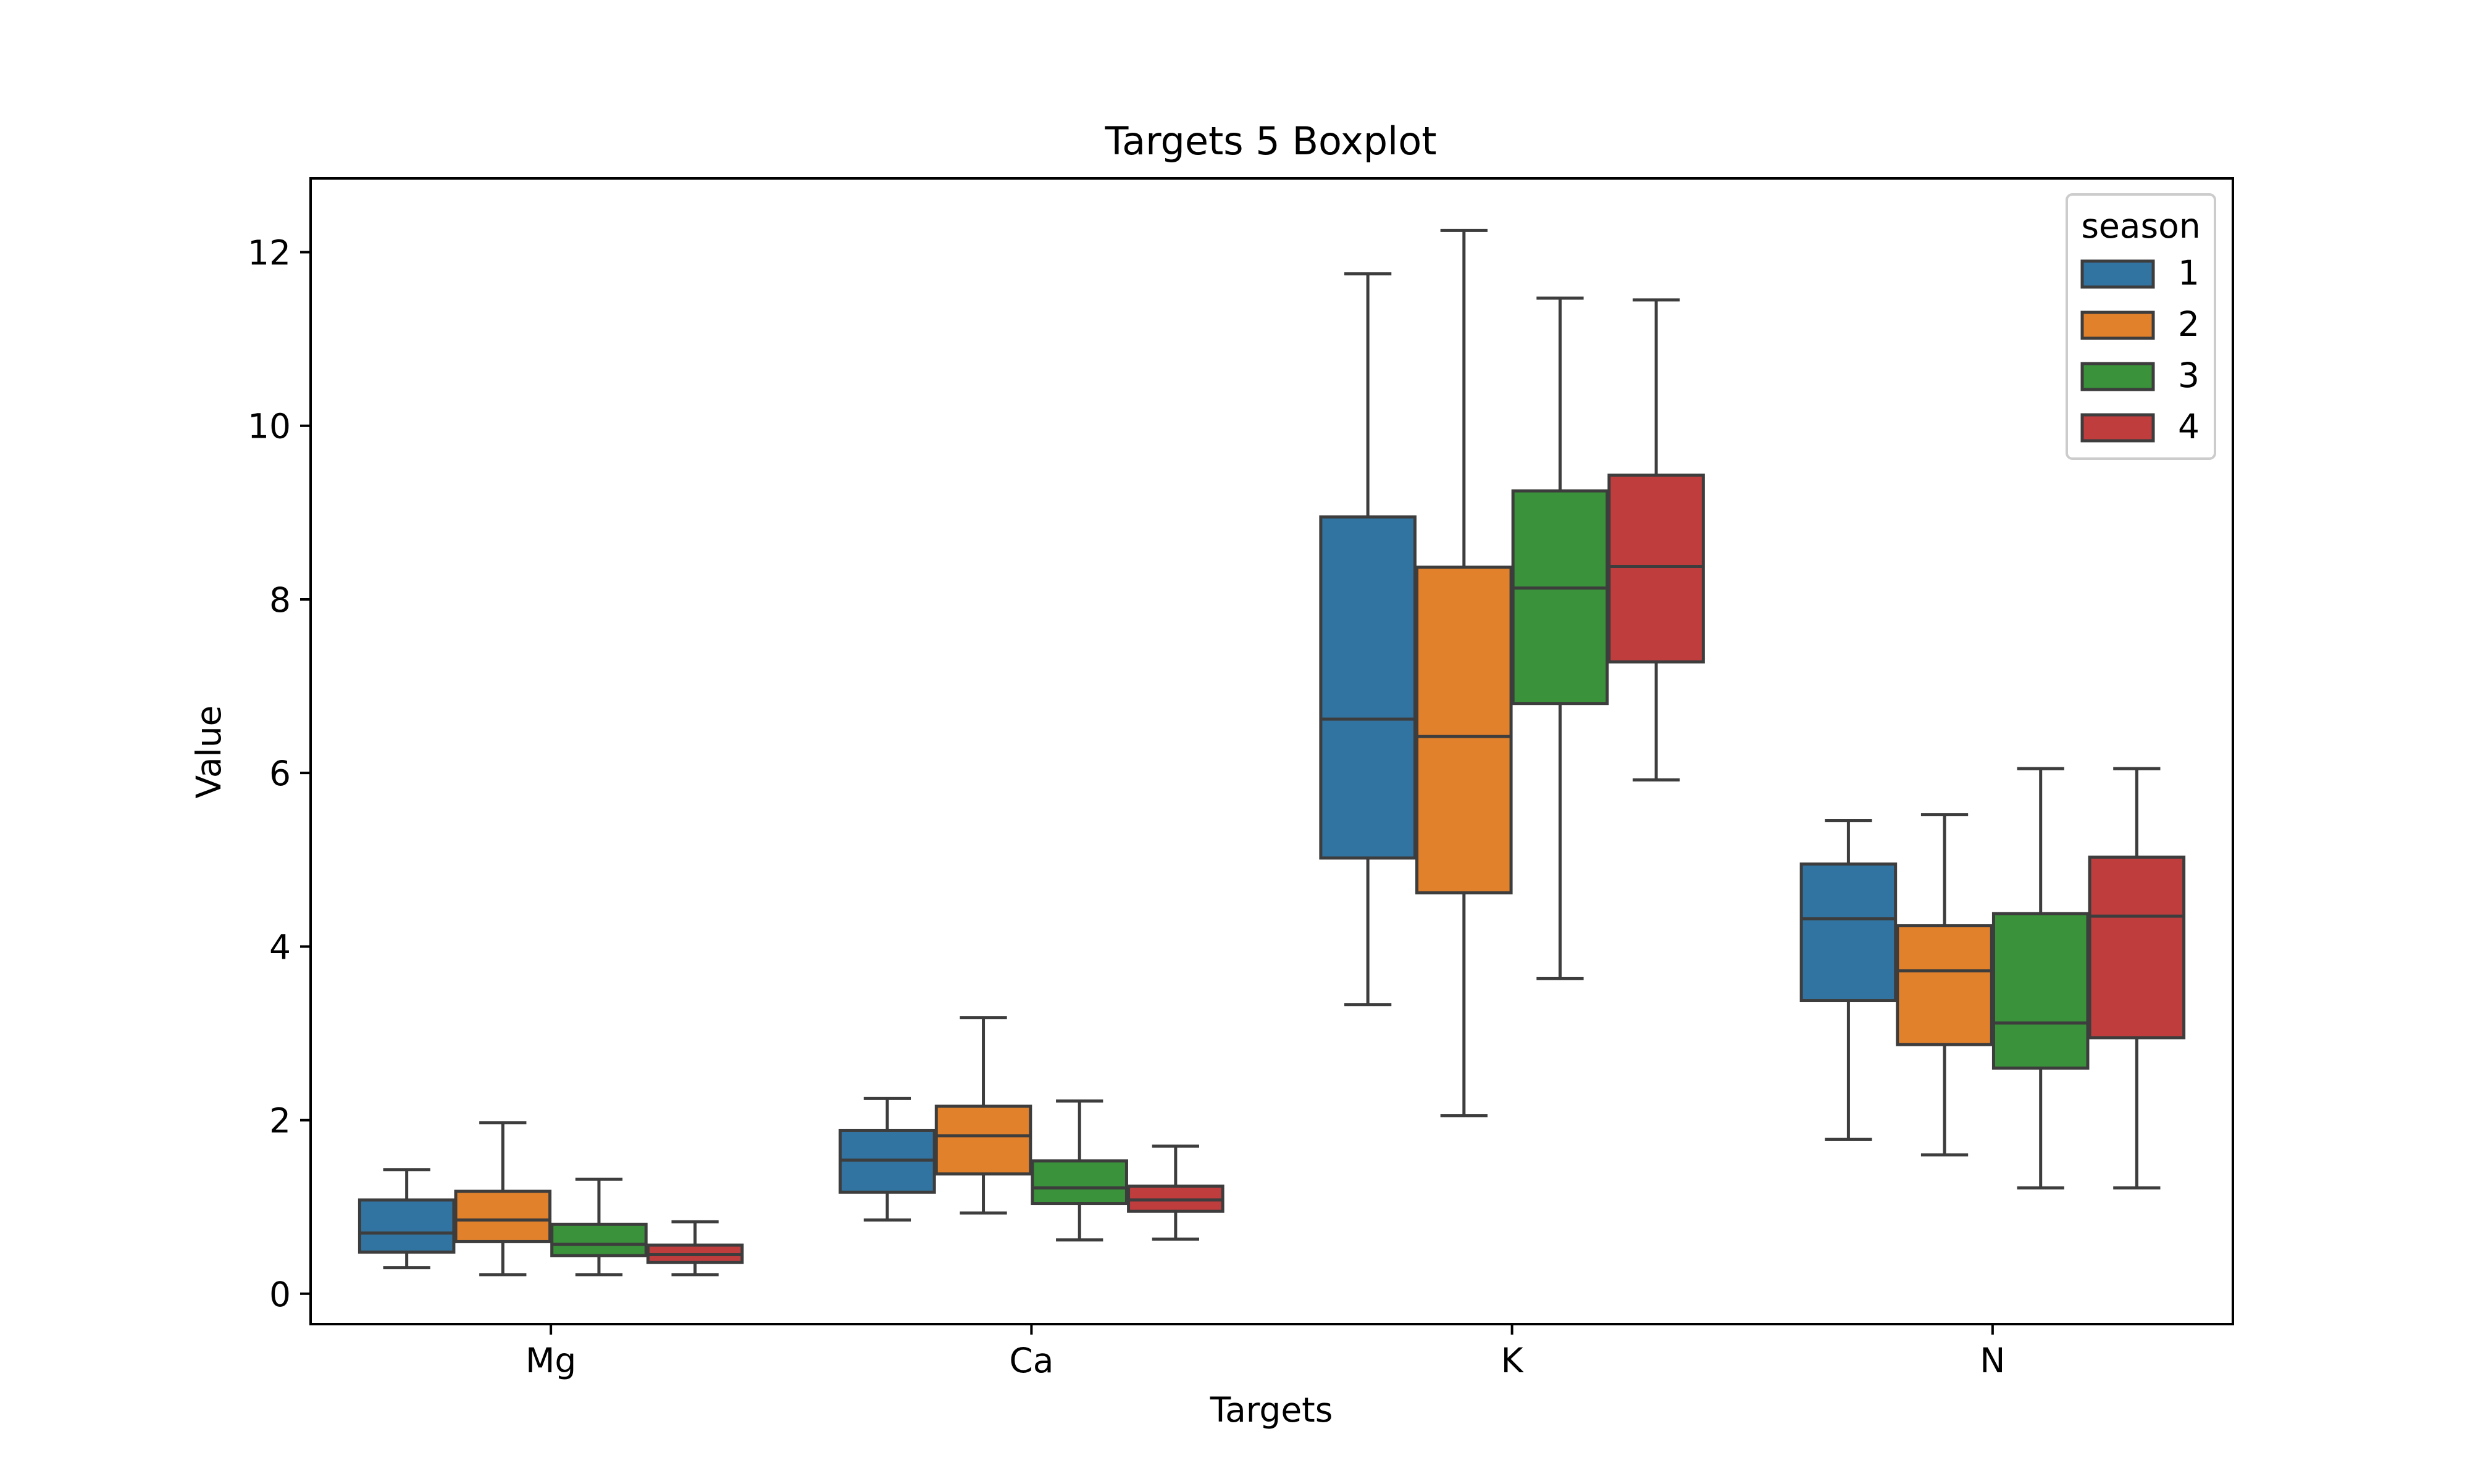 This screenshot has height=1484, width=2470. I want to click on chart-title: Targets 5 Boxplot, so click(1270, 141).